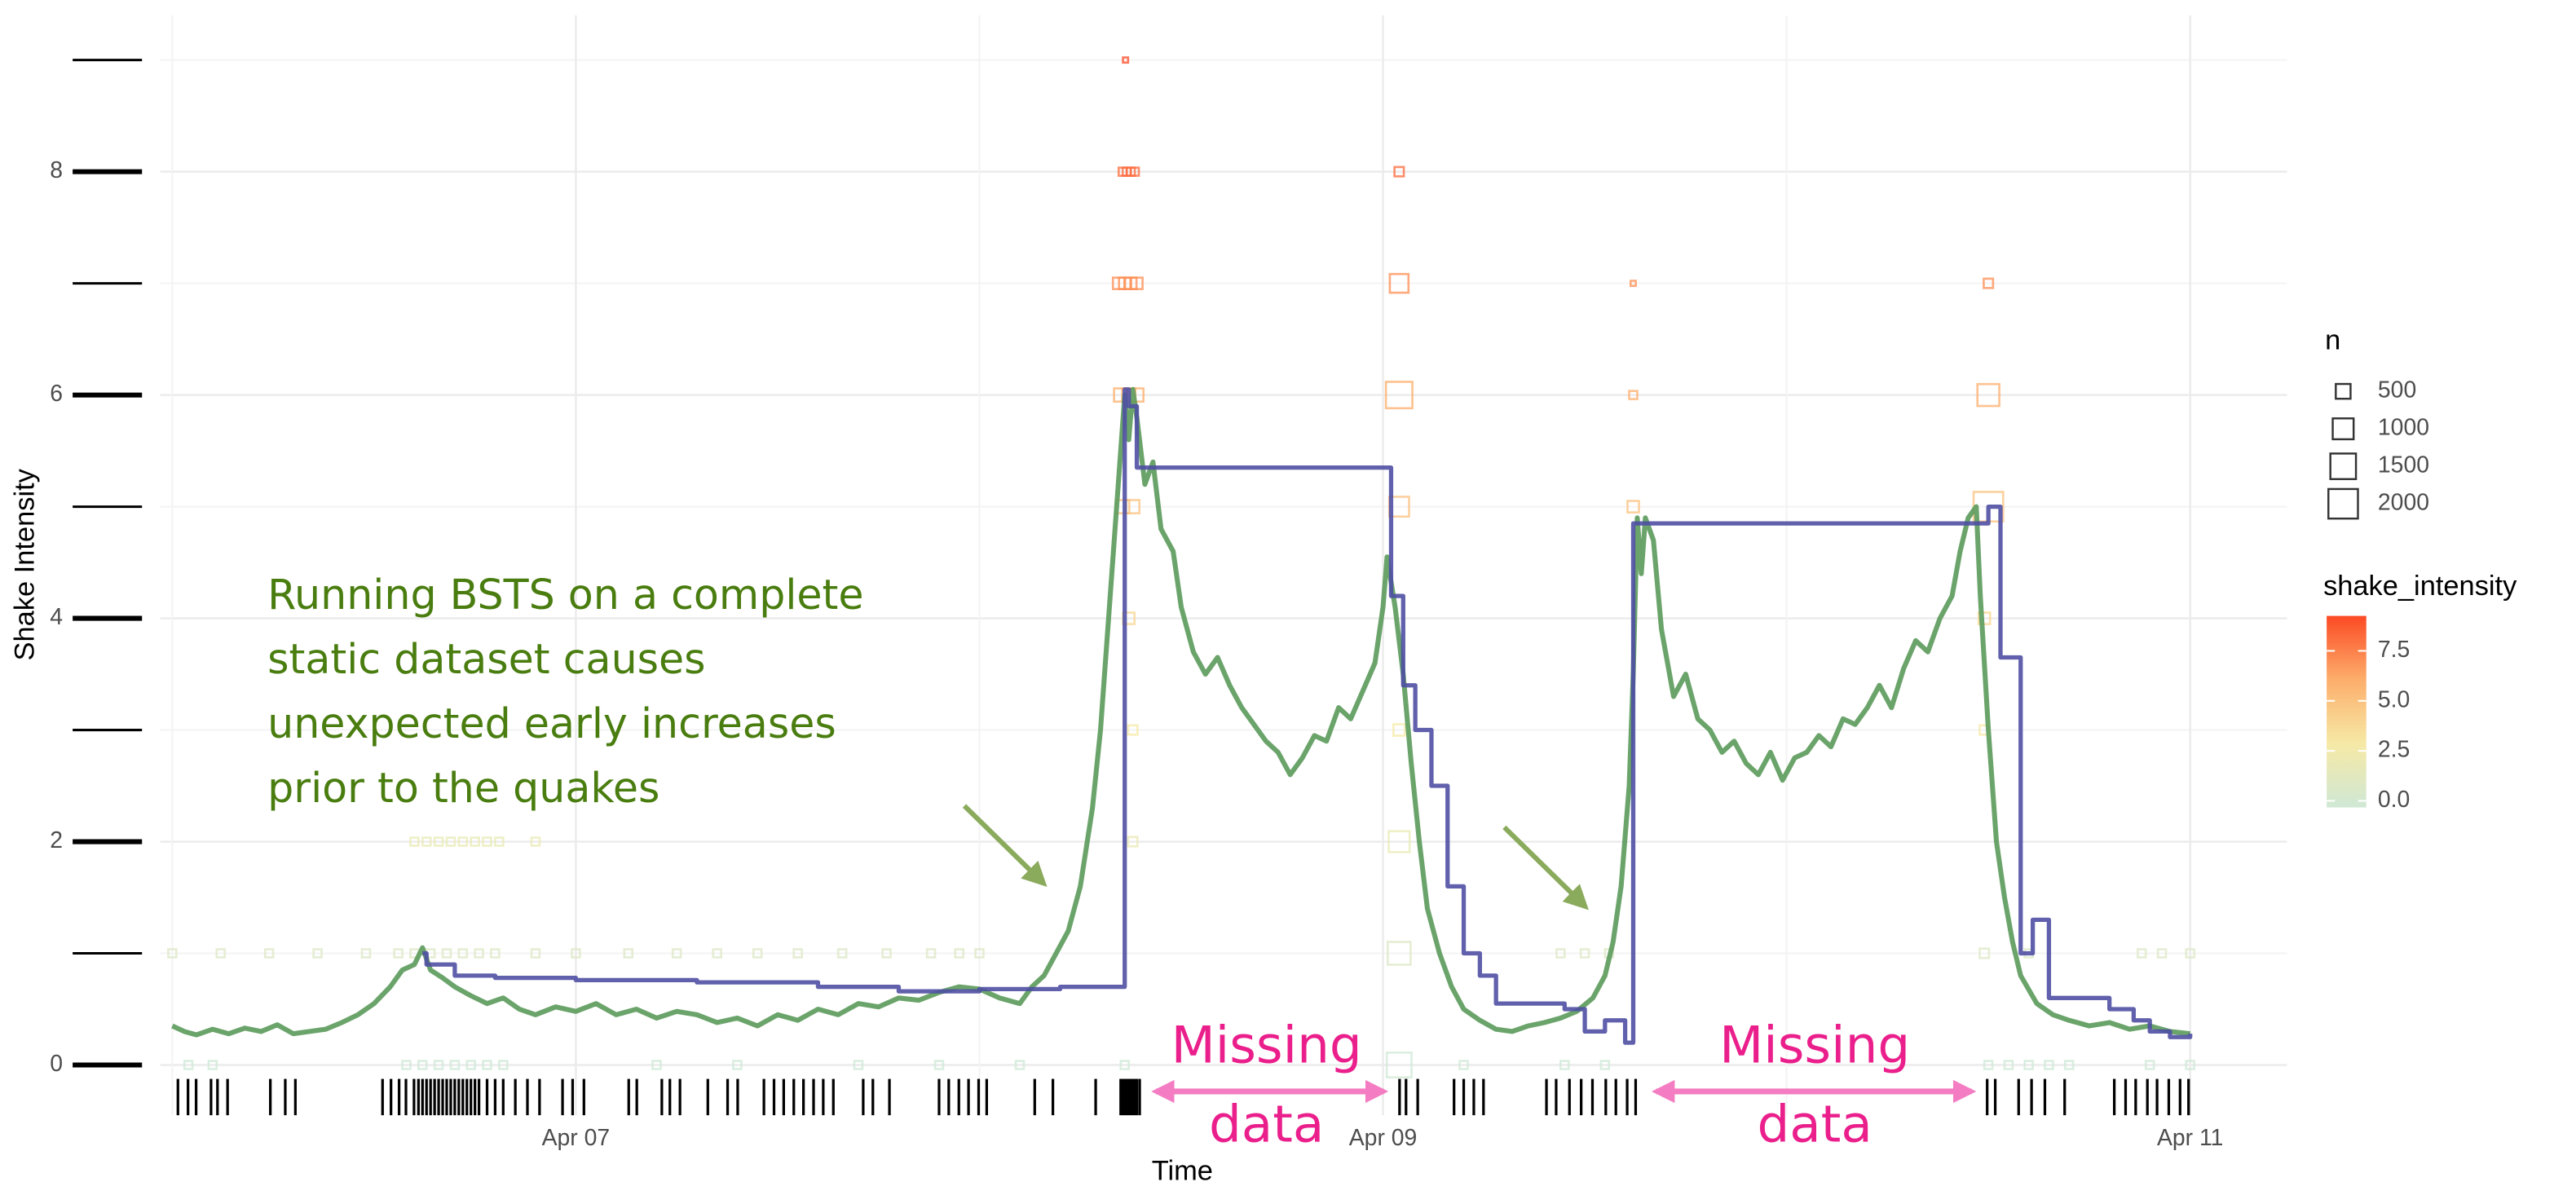 The width and height of the screenshot is (2576, 1195). What do you see at coordinates (2397, 390) in the screenshot?
I see `legend-size-label: 500` at bounding box center [2397, 390].